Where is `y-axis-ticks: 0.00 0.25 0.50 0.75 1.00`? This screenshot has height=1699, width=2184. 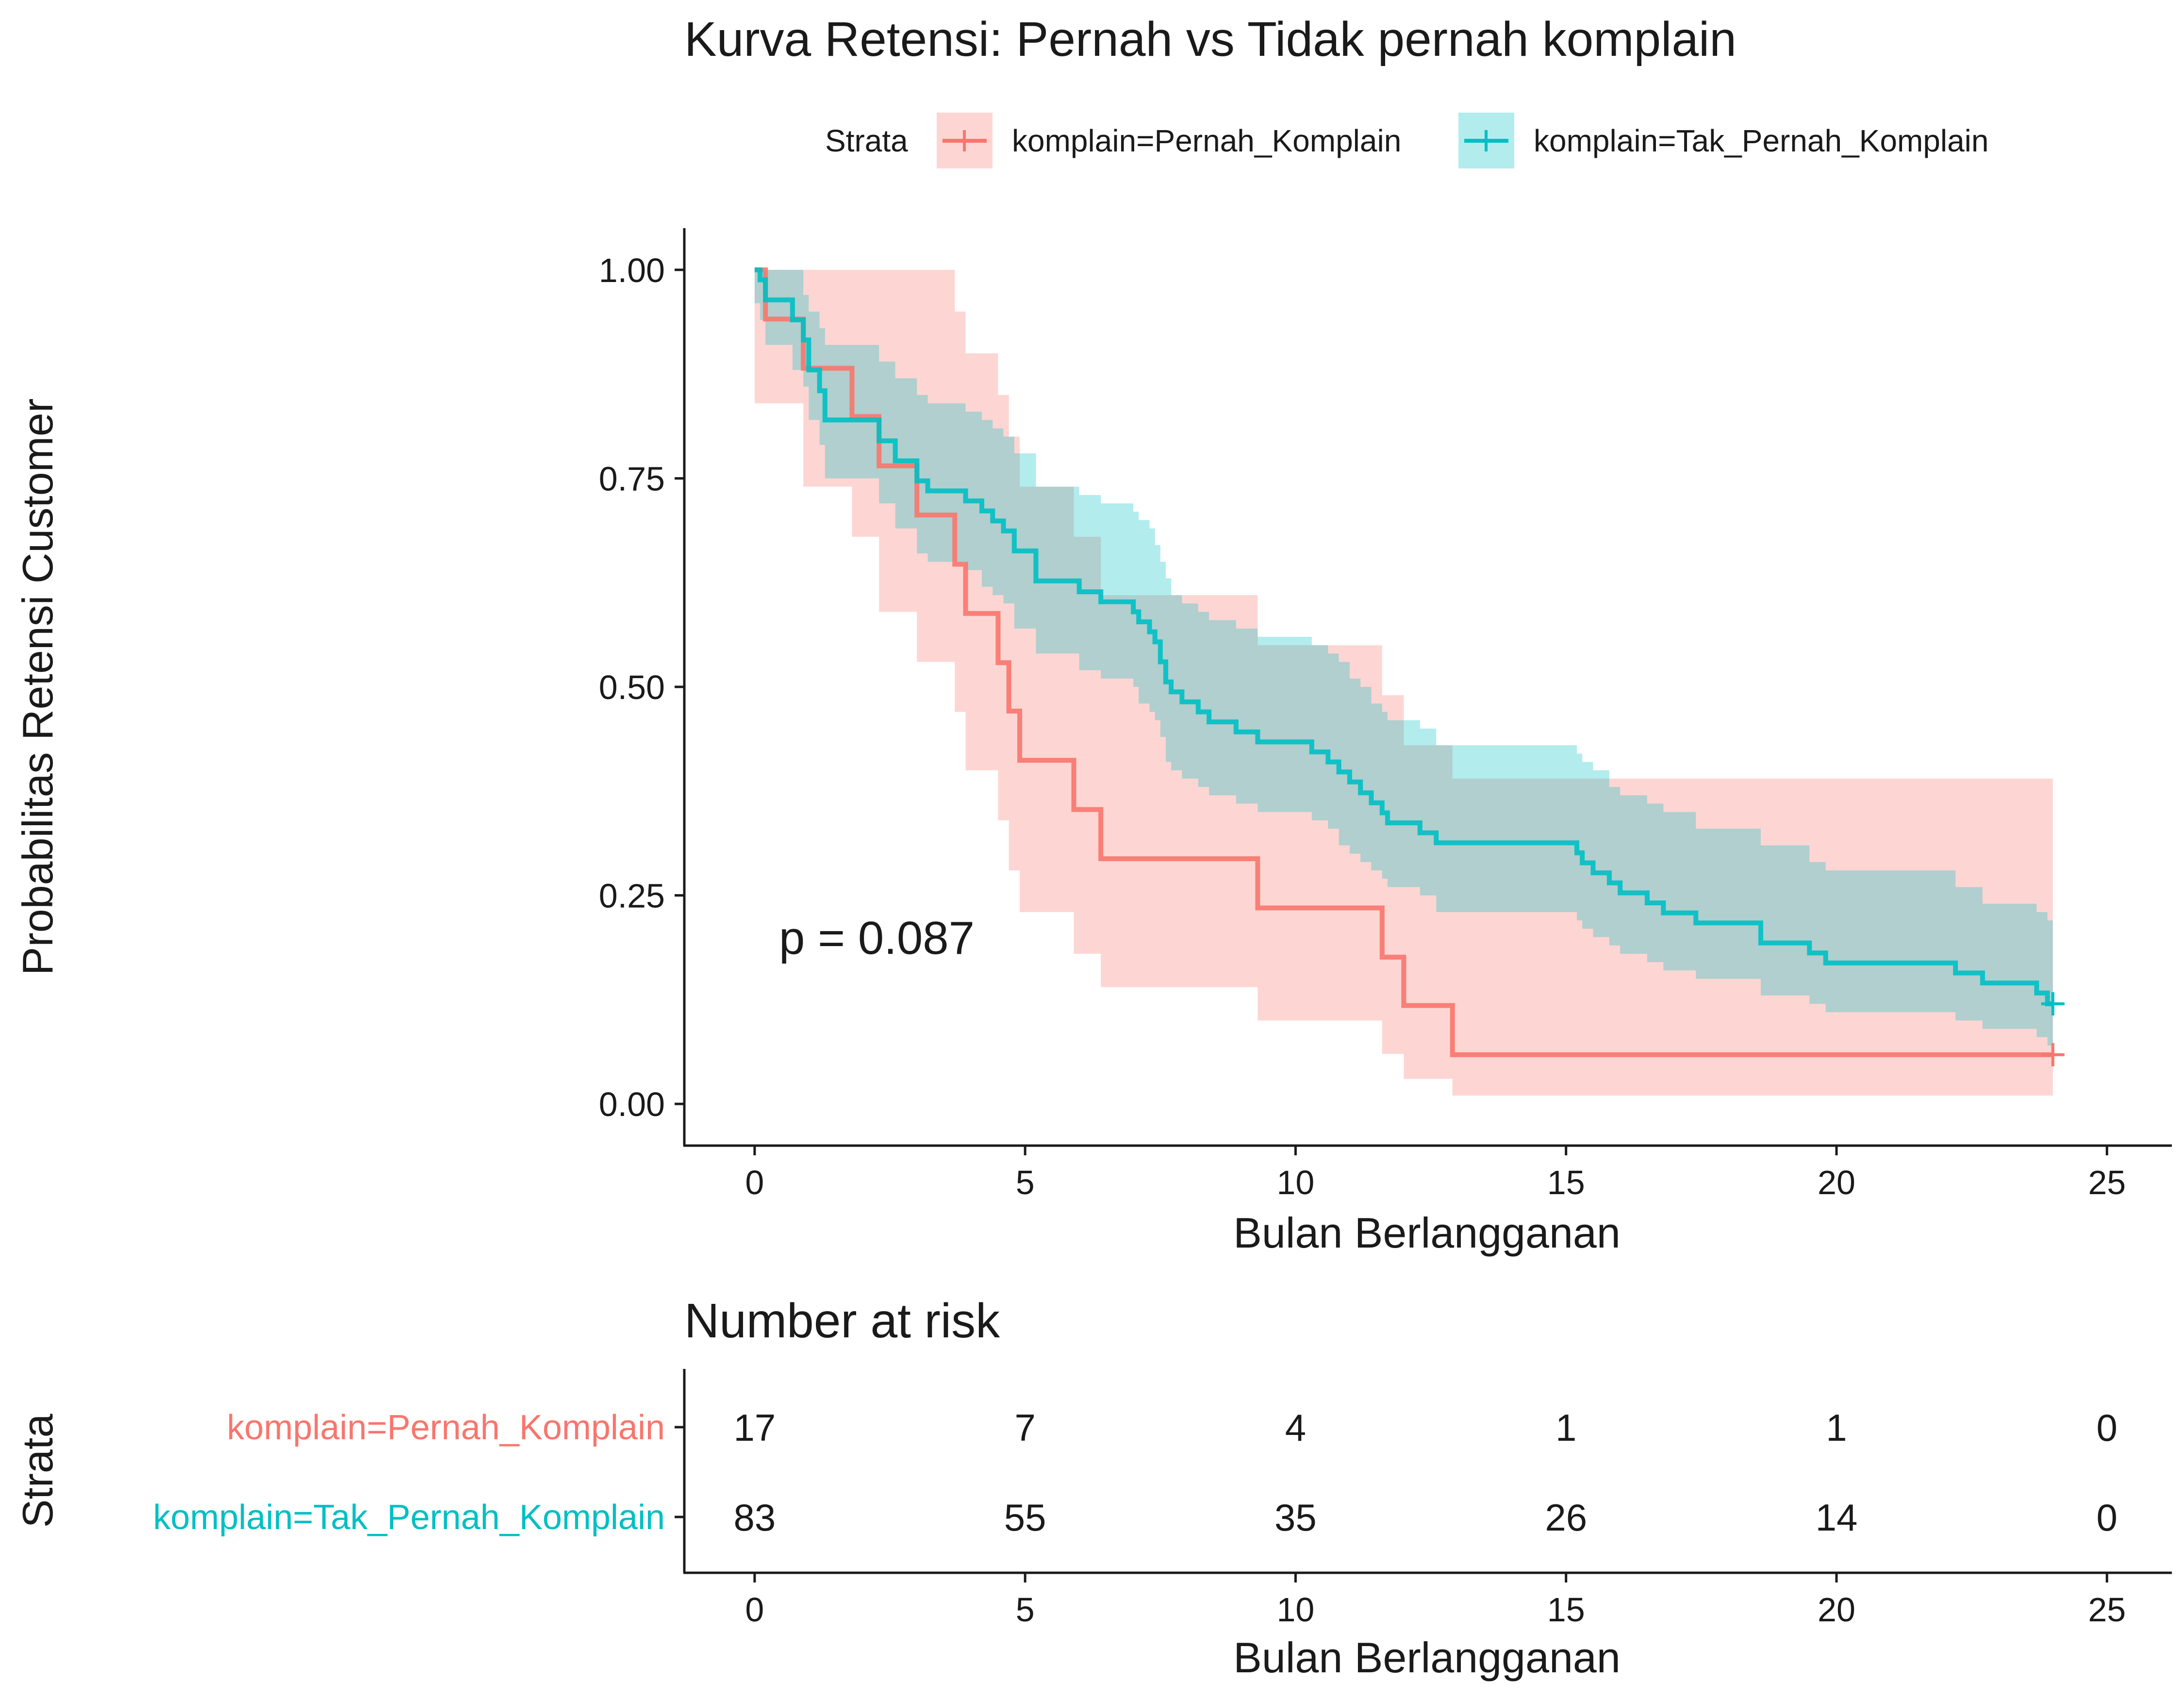
y-axis-ticks: 0.00 0.25 0.50 0.75 1.00 is located at coordinates (641, 687).